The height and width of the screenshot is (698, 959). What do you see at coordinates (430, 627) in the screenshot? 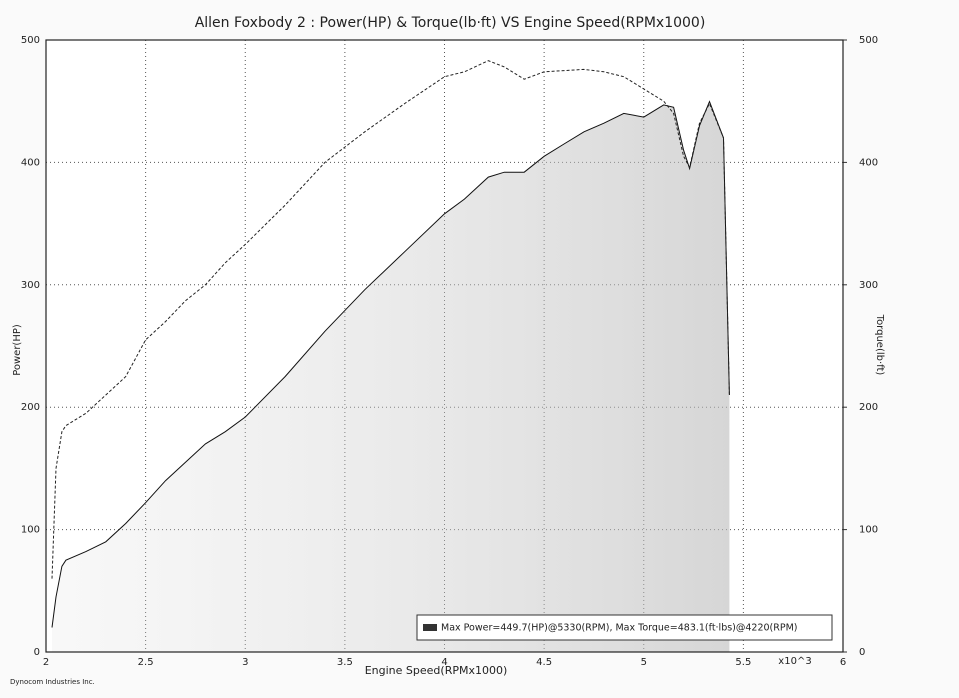
I see `legend-swatch` at bounding box center [430, 627].